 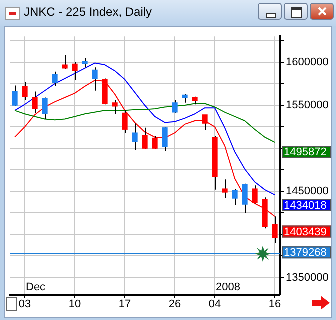 What do you see at coordinates (36, 288) in the screenshot?
I see `annotation: Dec` at bounding box center [36, 288].